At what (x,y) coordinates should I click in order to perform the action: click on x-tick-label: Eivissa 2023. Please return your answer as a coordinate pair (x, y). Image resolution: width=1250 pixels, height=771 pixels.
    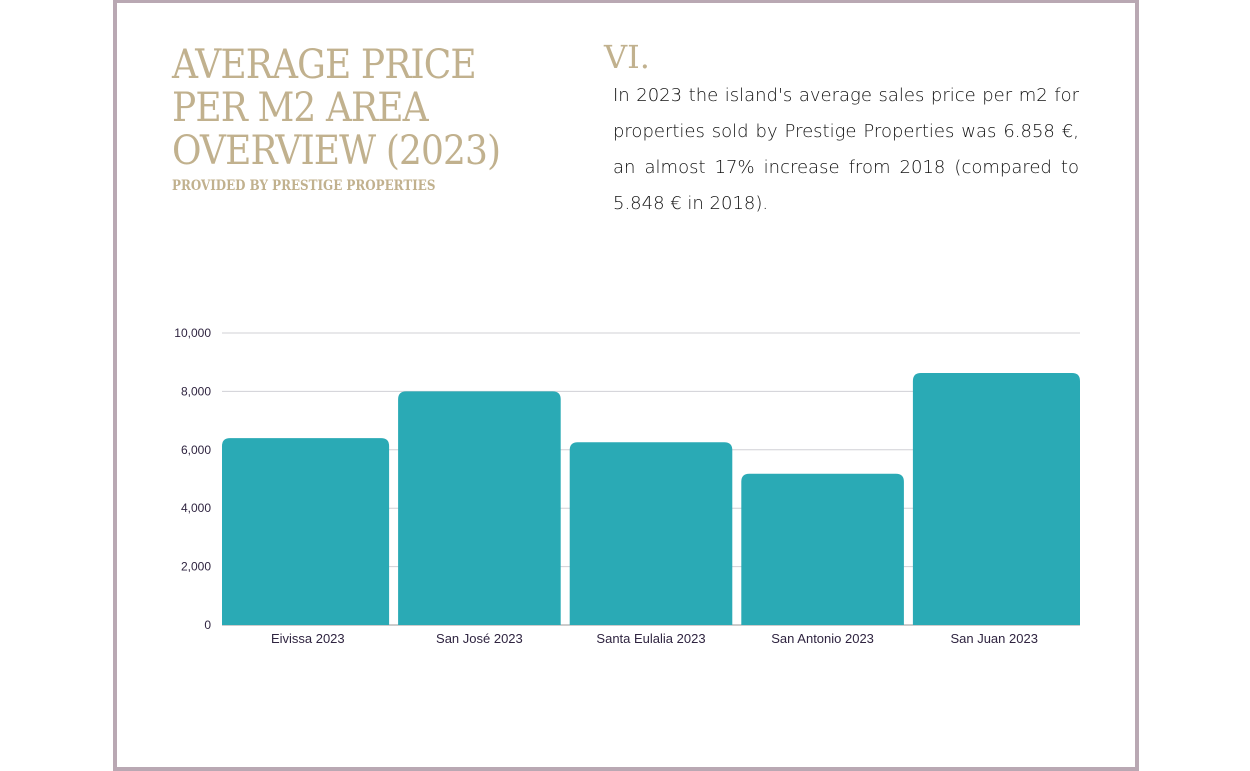
    Looking at the image, I should click on (308, 638).